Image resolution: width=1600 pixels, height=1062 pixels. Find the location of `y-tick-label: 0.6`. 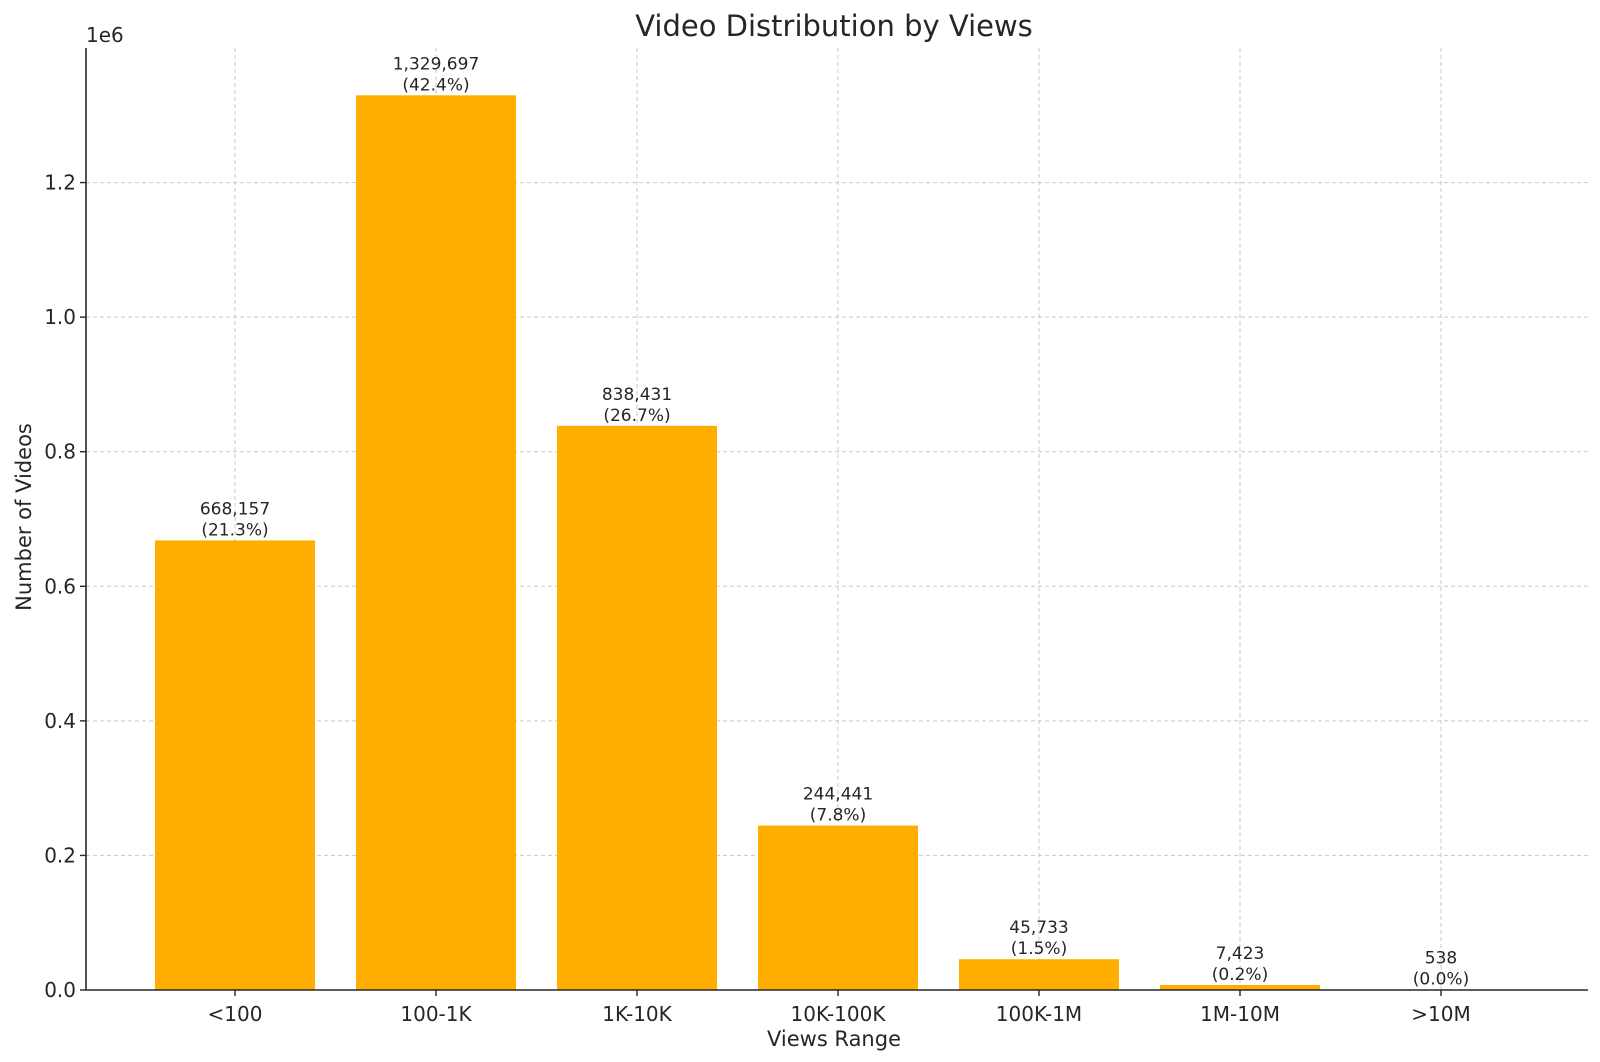

y-tick-label: 0.6 is located at coordinates (60, 586).